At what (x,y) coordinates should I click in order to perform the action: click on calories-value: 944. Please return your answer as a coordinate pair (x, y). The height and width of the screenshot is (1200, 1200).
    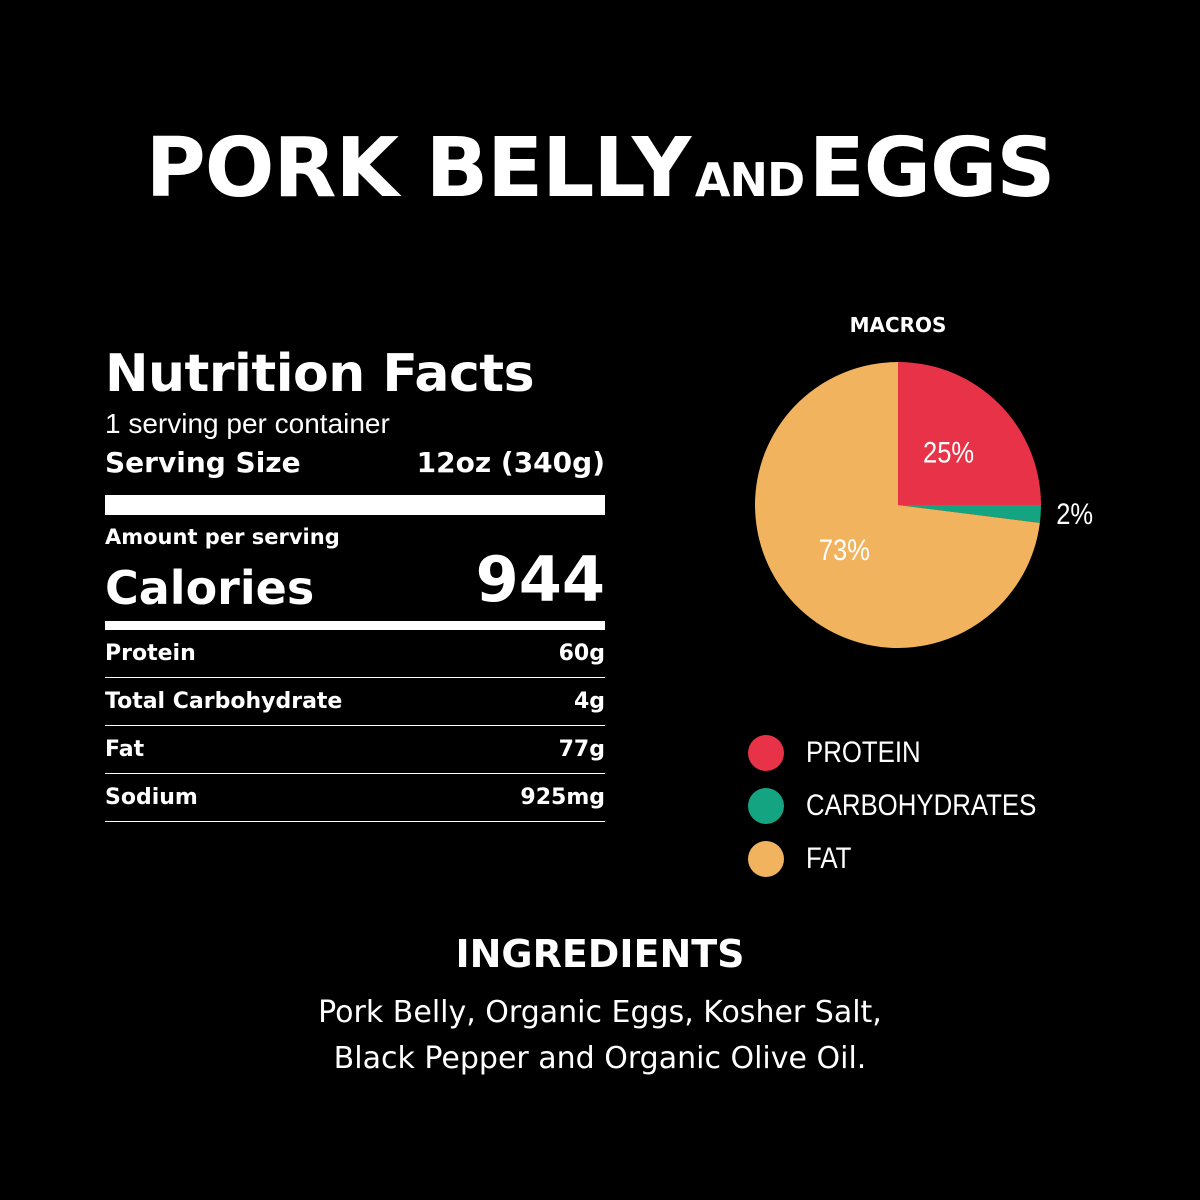
    Looking at the image, I should click on (540, 579).